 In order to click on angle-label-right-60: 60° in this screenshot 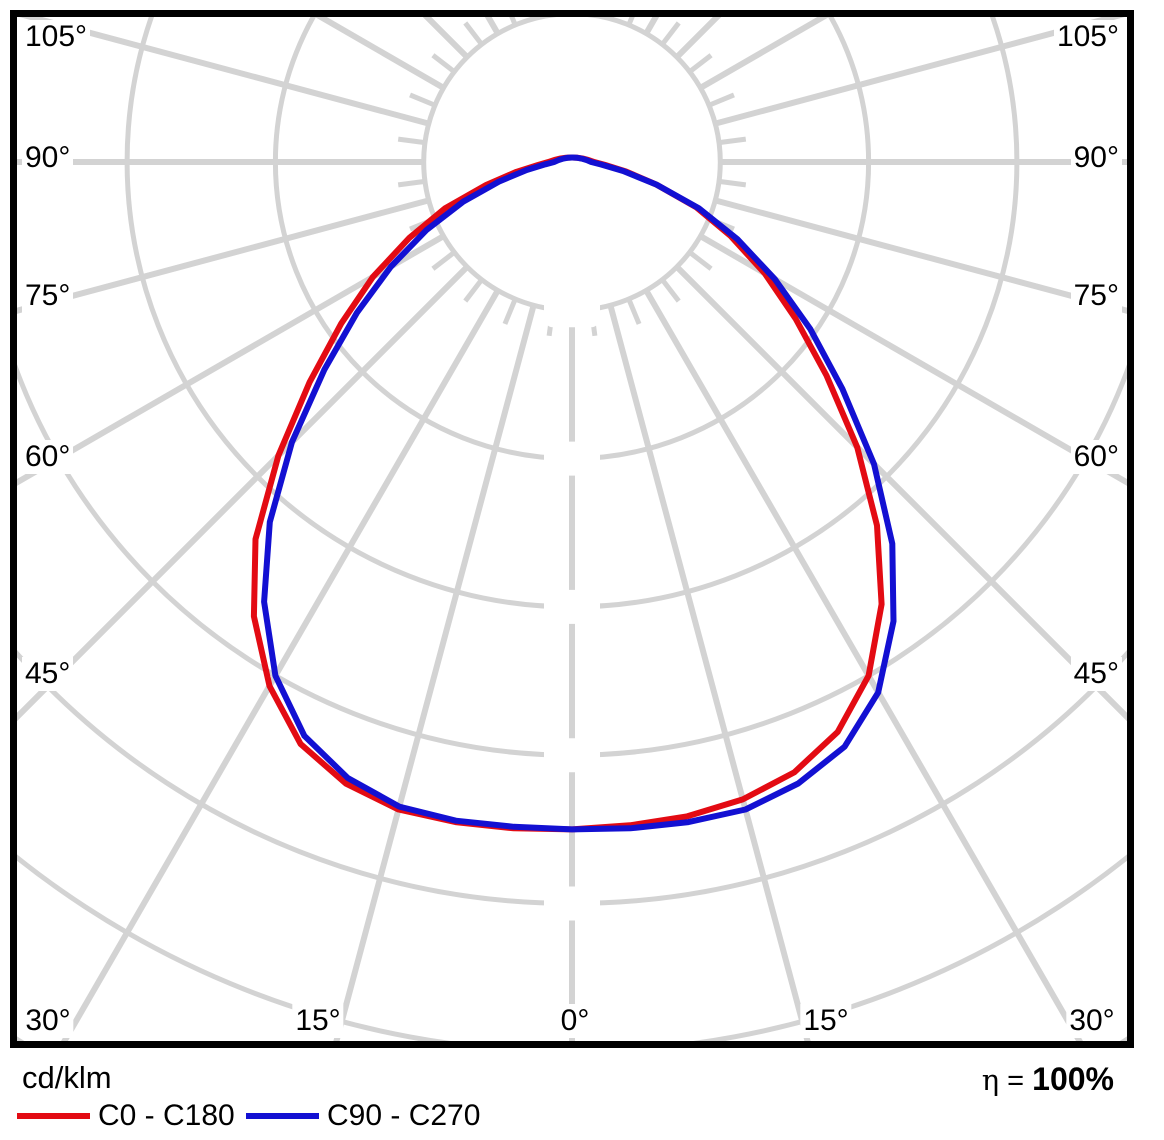, I will do `click(1096, 457)`.